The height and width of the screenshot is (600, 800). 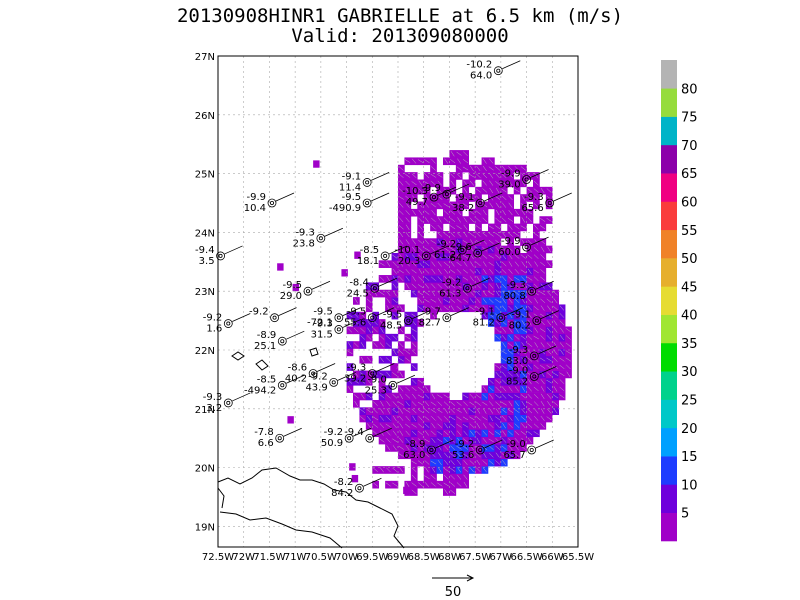 What do you see at coordinates (689, 287) in the screenshot?
I see `colorbar-label: 45` at bounding box center [689, 287].